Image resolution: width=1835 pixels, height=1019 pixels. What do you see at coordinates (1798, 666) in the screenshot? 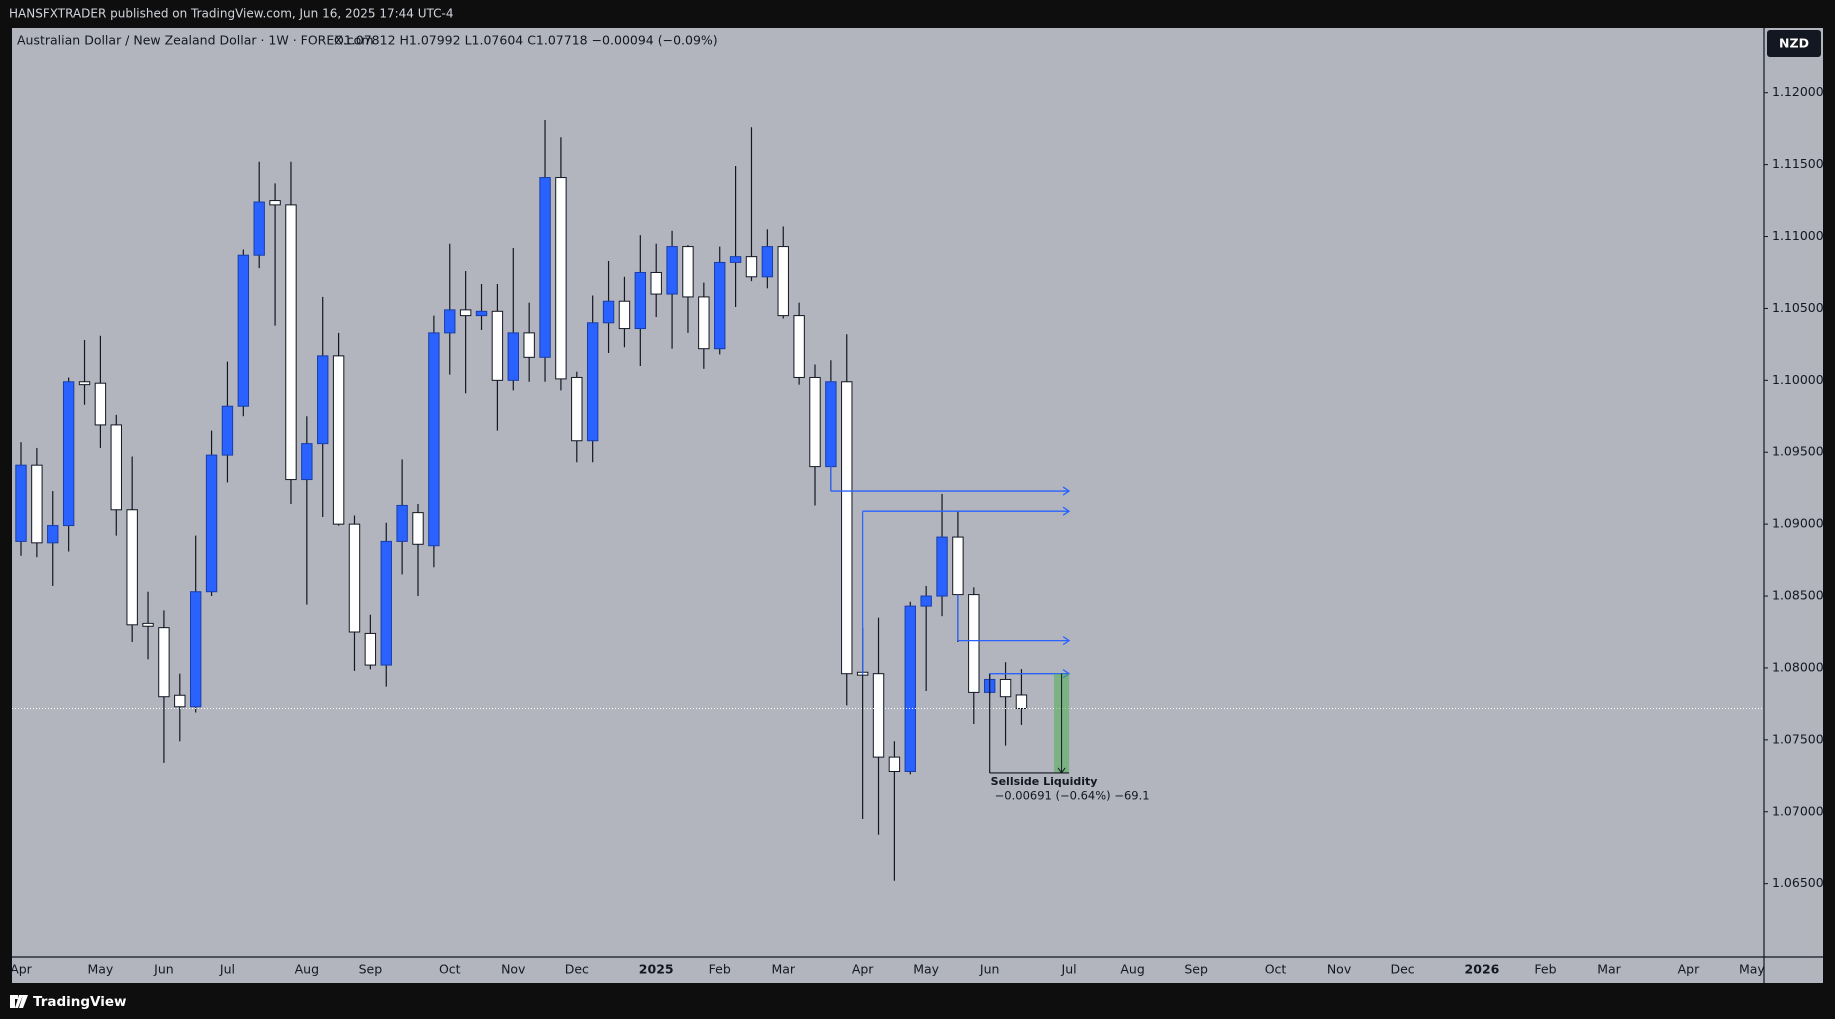
I see `y-tick-label: 1.08000` at bounding box center [1798, 666].